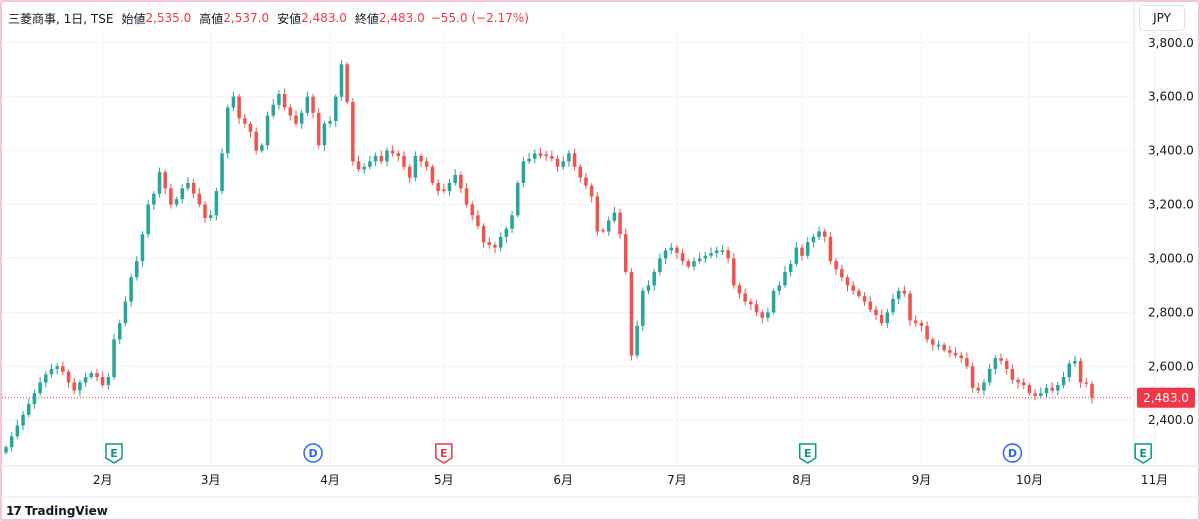  Describe the element at coordinates (211, 18) in the screenshot. I see `high-label: 高値` at that location.